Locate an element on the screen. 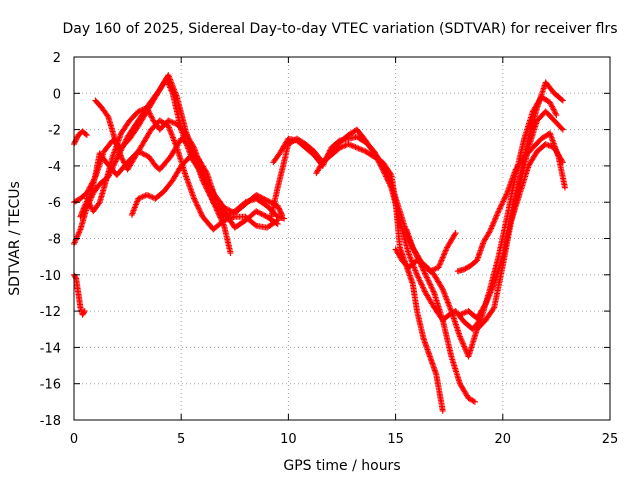 This screenshot has width=640, height=480. y-tick-label: 0 is located at coordinates (57, 94).